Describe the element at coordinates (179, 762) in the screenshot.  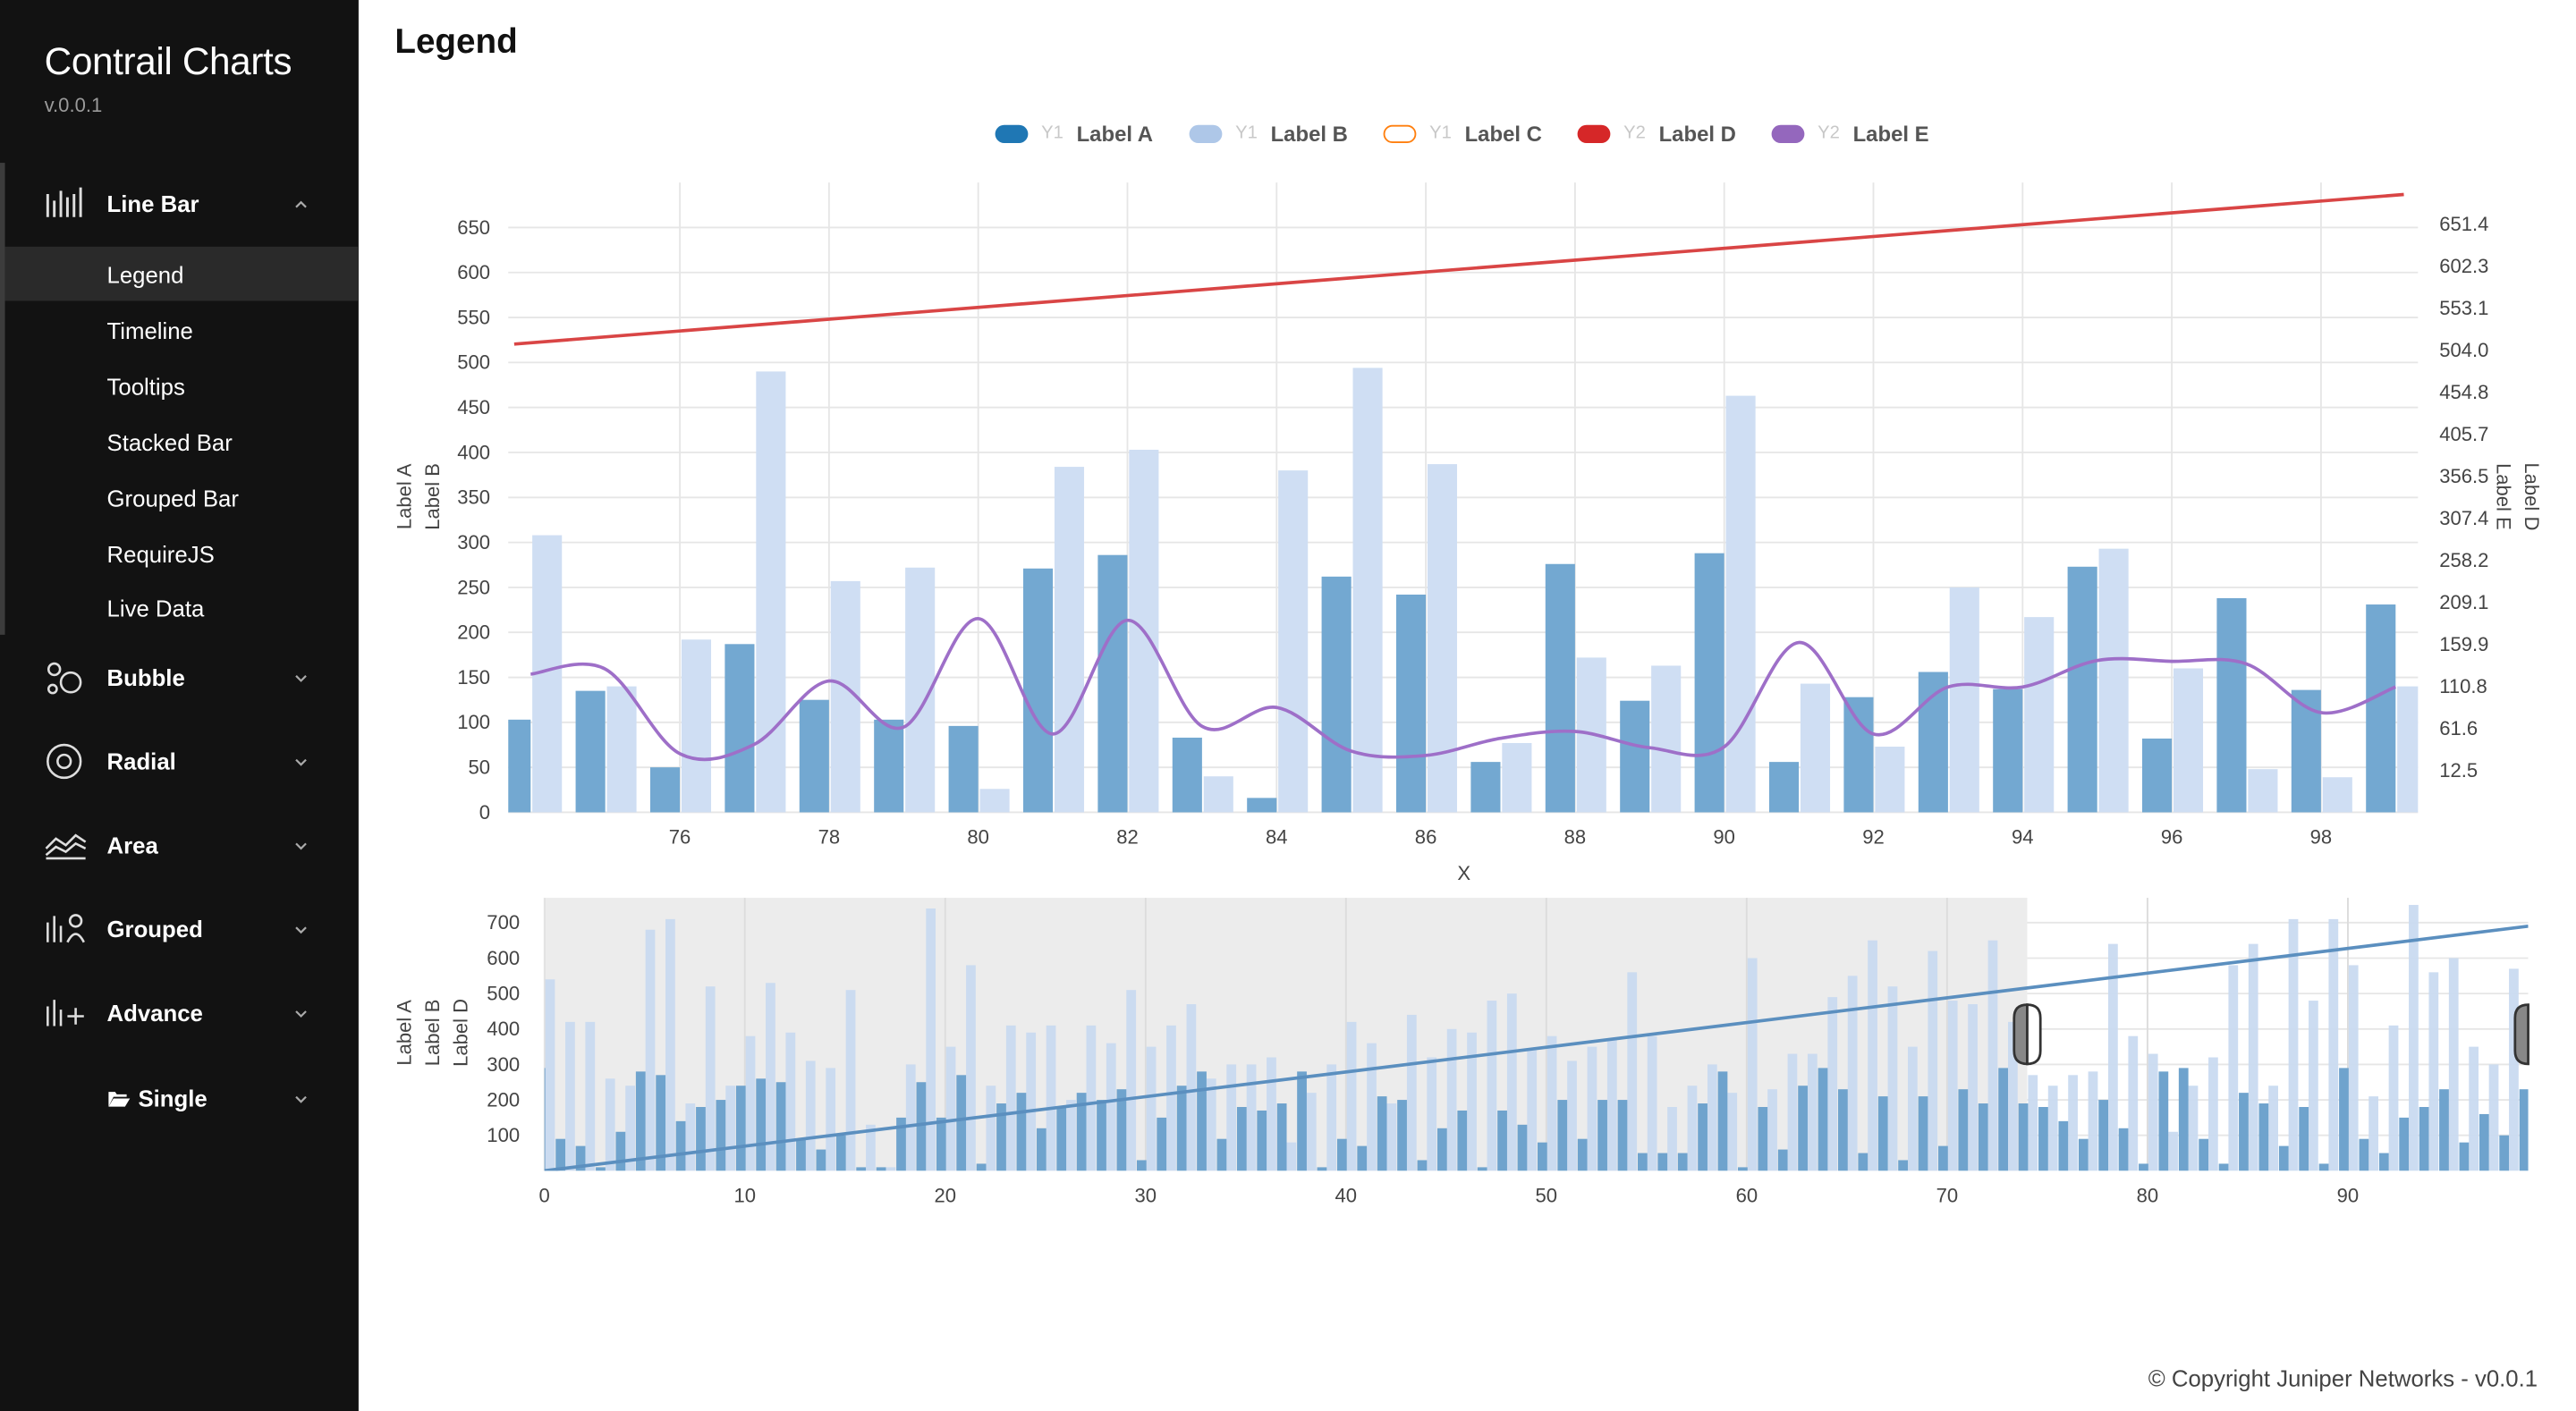
I see `nav-group-radial: Radial` at that location.